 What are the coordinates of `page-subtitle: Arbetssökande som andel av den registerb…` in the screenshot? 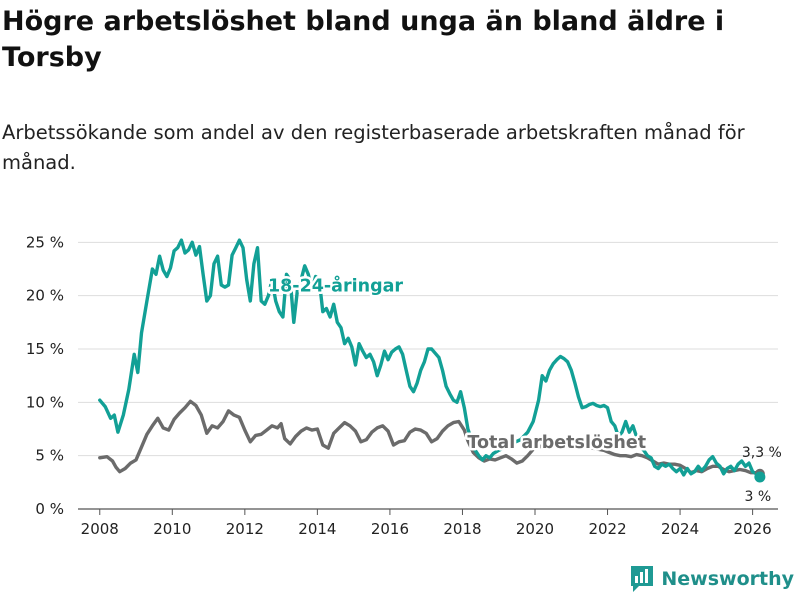 It's located at (373, 147).